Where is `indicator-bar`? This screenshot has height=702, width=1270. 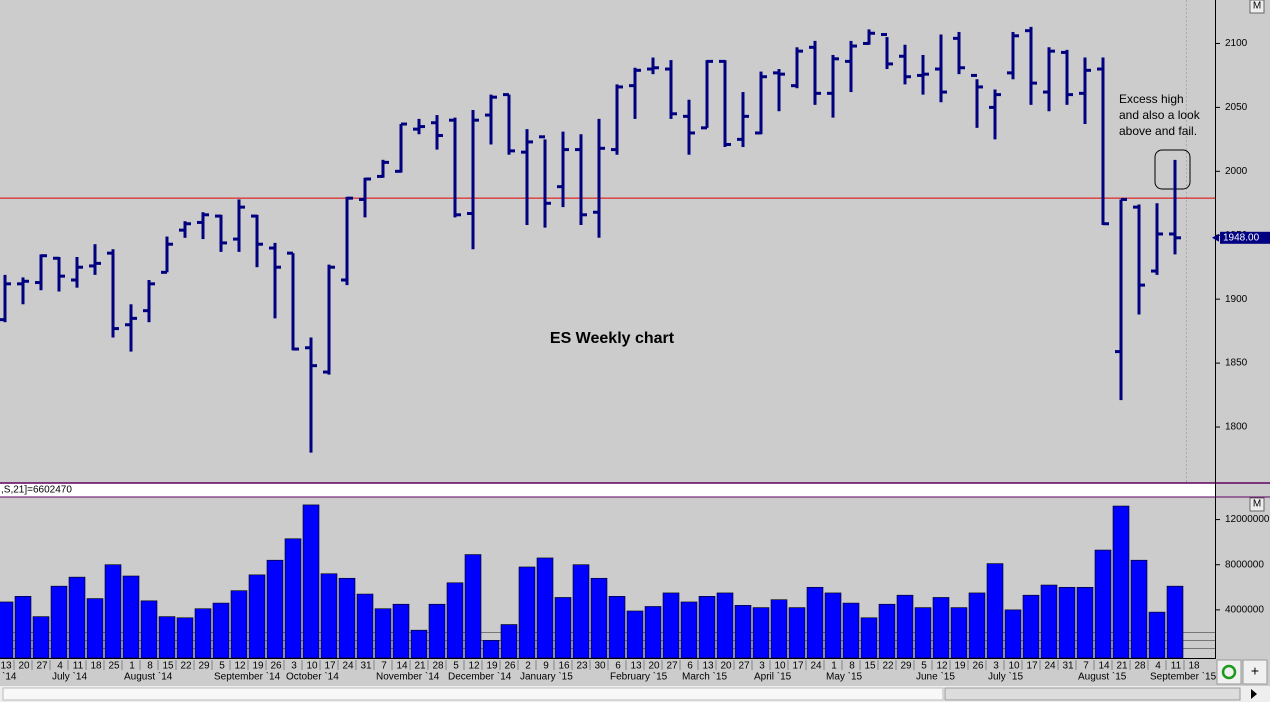
indicator-bar is located at coordinates (608, 490).